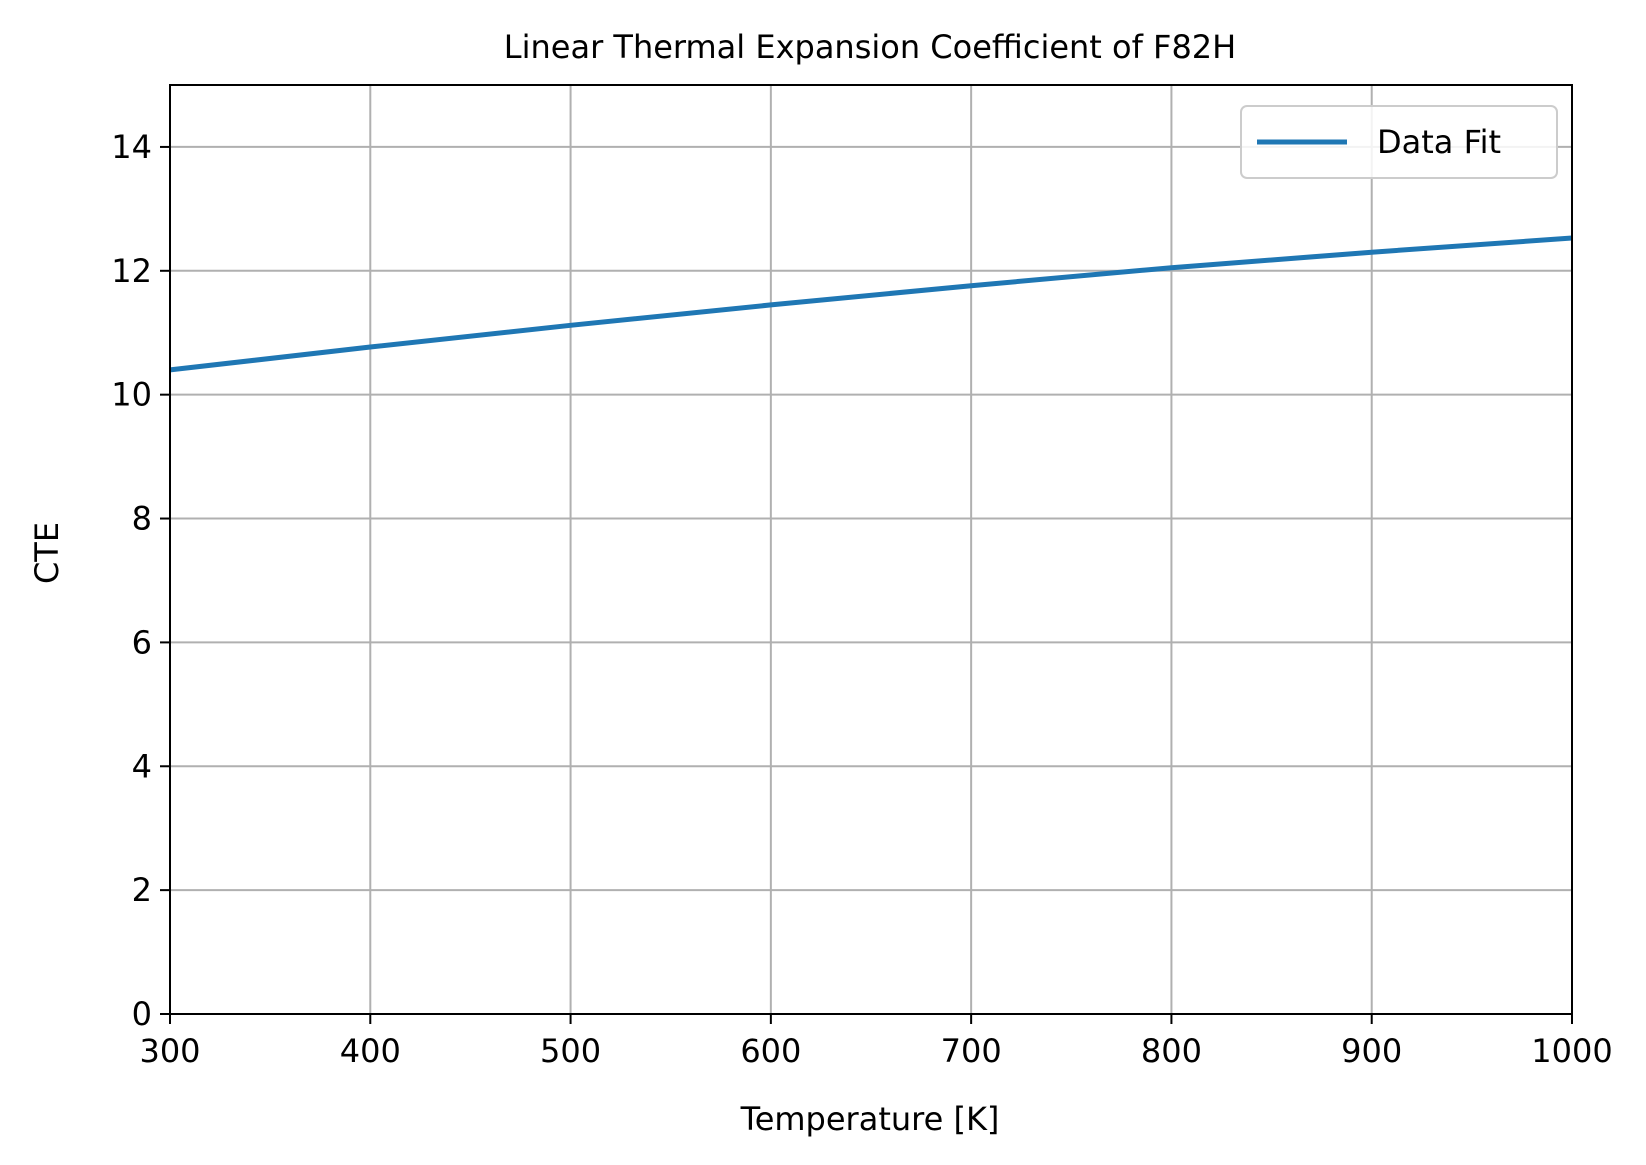 This screenshot has height=1165, width=1646. Describe the element at coordinates (131, 395) in the screenshot. I see `y-tick-label: 10` at that location.